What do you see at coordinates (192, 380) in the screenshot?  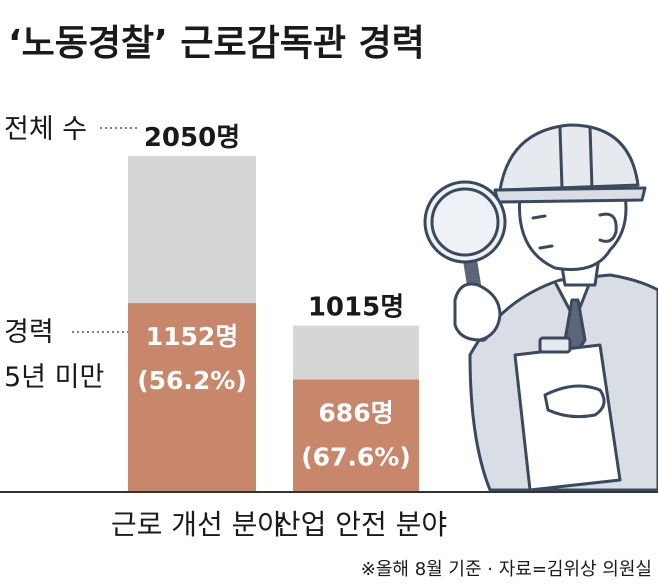 I see `sub-pct-label-근로: (56.2%)` at bounding box center [192, 380].